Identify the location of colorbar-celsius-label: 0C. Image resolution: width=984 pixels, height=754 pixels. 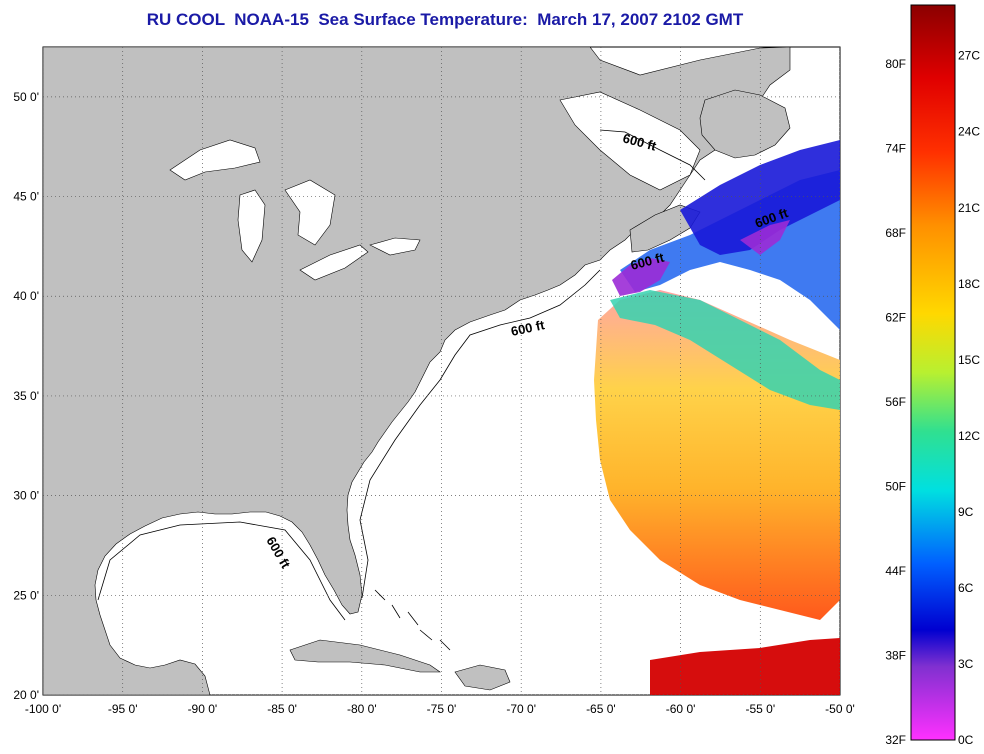
(966, 740).